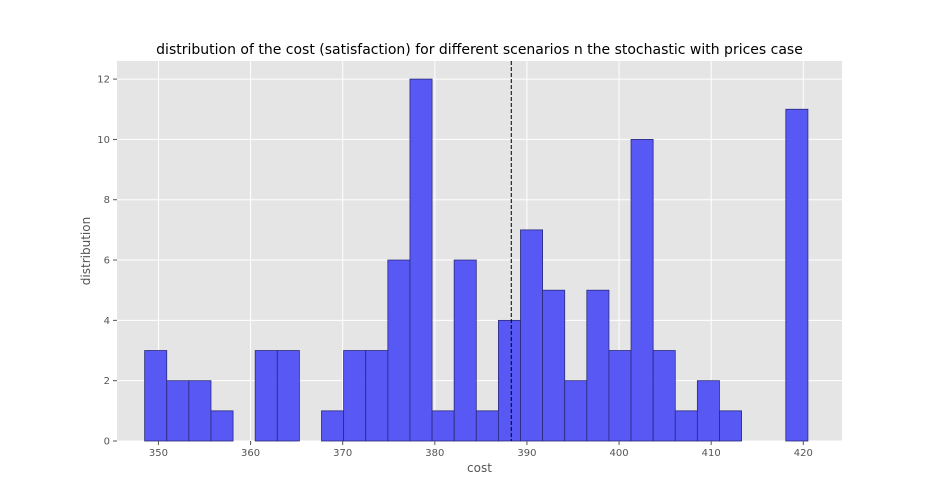 The width and height of the screenshot is (936, 504). Describe the element at coordinates (619, 453) in the screenshot. I see `x-tick-label: 400` at that location.